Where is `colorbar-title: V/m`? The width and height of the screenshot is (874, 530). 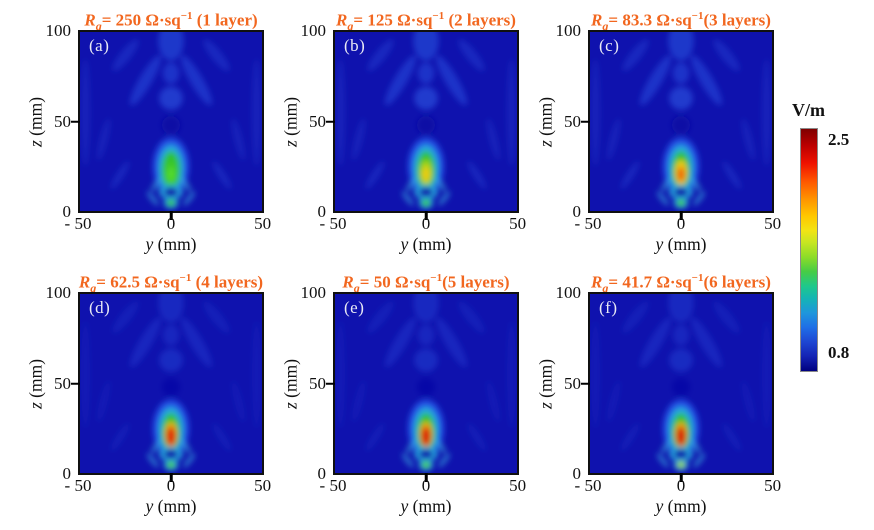 colorbar-title: V/m is located at coordinates (808, 110).